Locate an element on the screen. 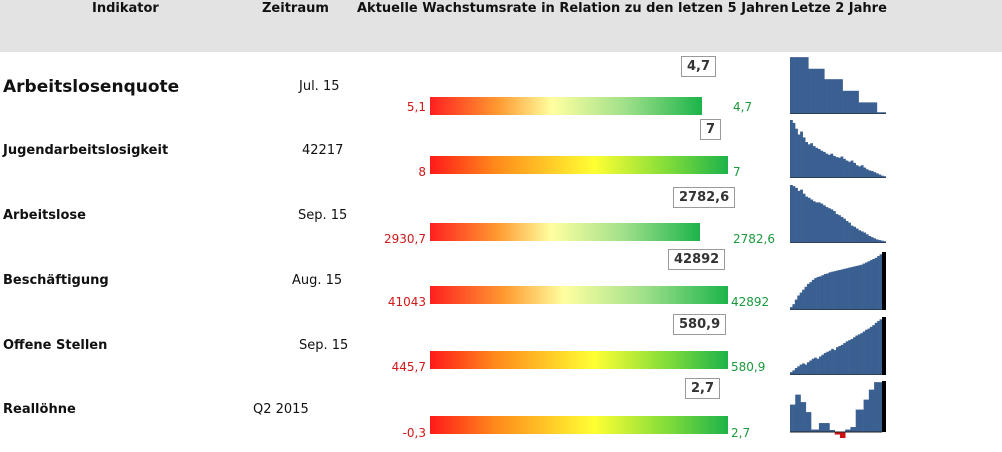 The image size is (1002, 452). indicator-name: Reallöhne is located at coordinates (39, 409).